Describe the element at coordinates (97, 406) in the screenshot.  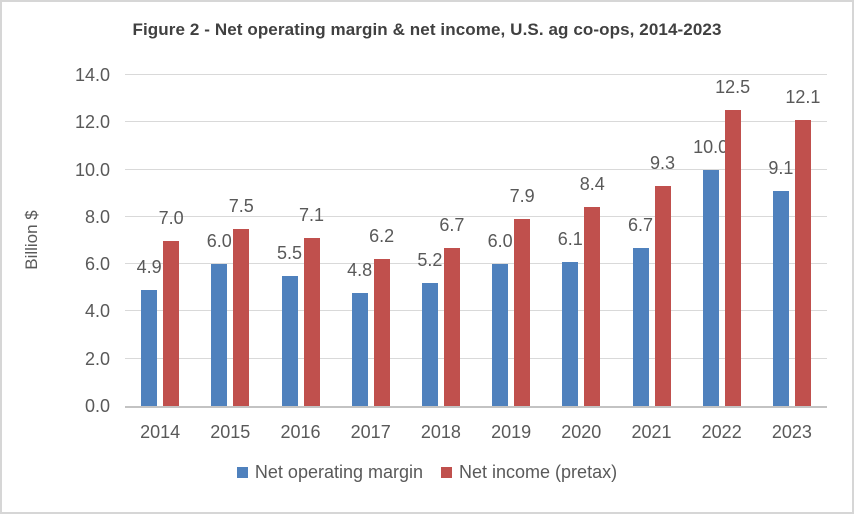
I see `y-tick-label: 0.0` at that location.